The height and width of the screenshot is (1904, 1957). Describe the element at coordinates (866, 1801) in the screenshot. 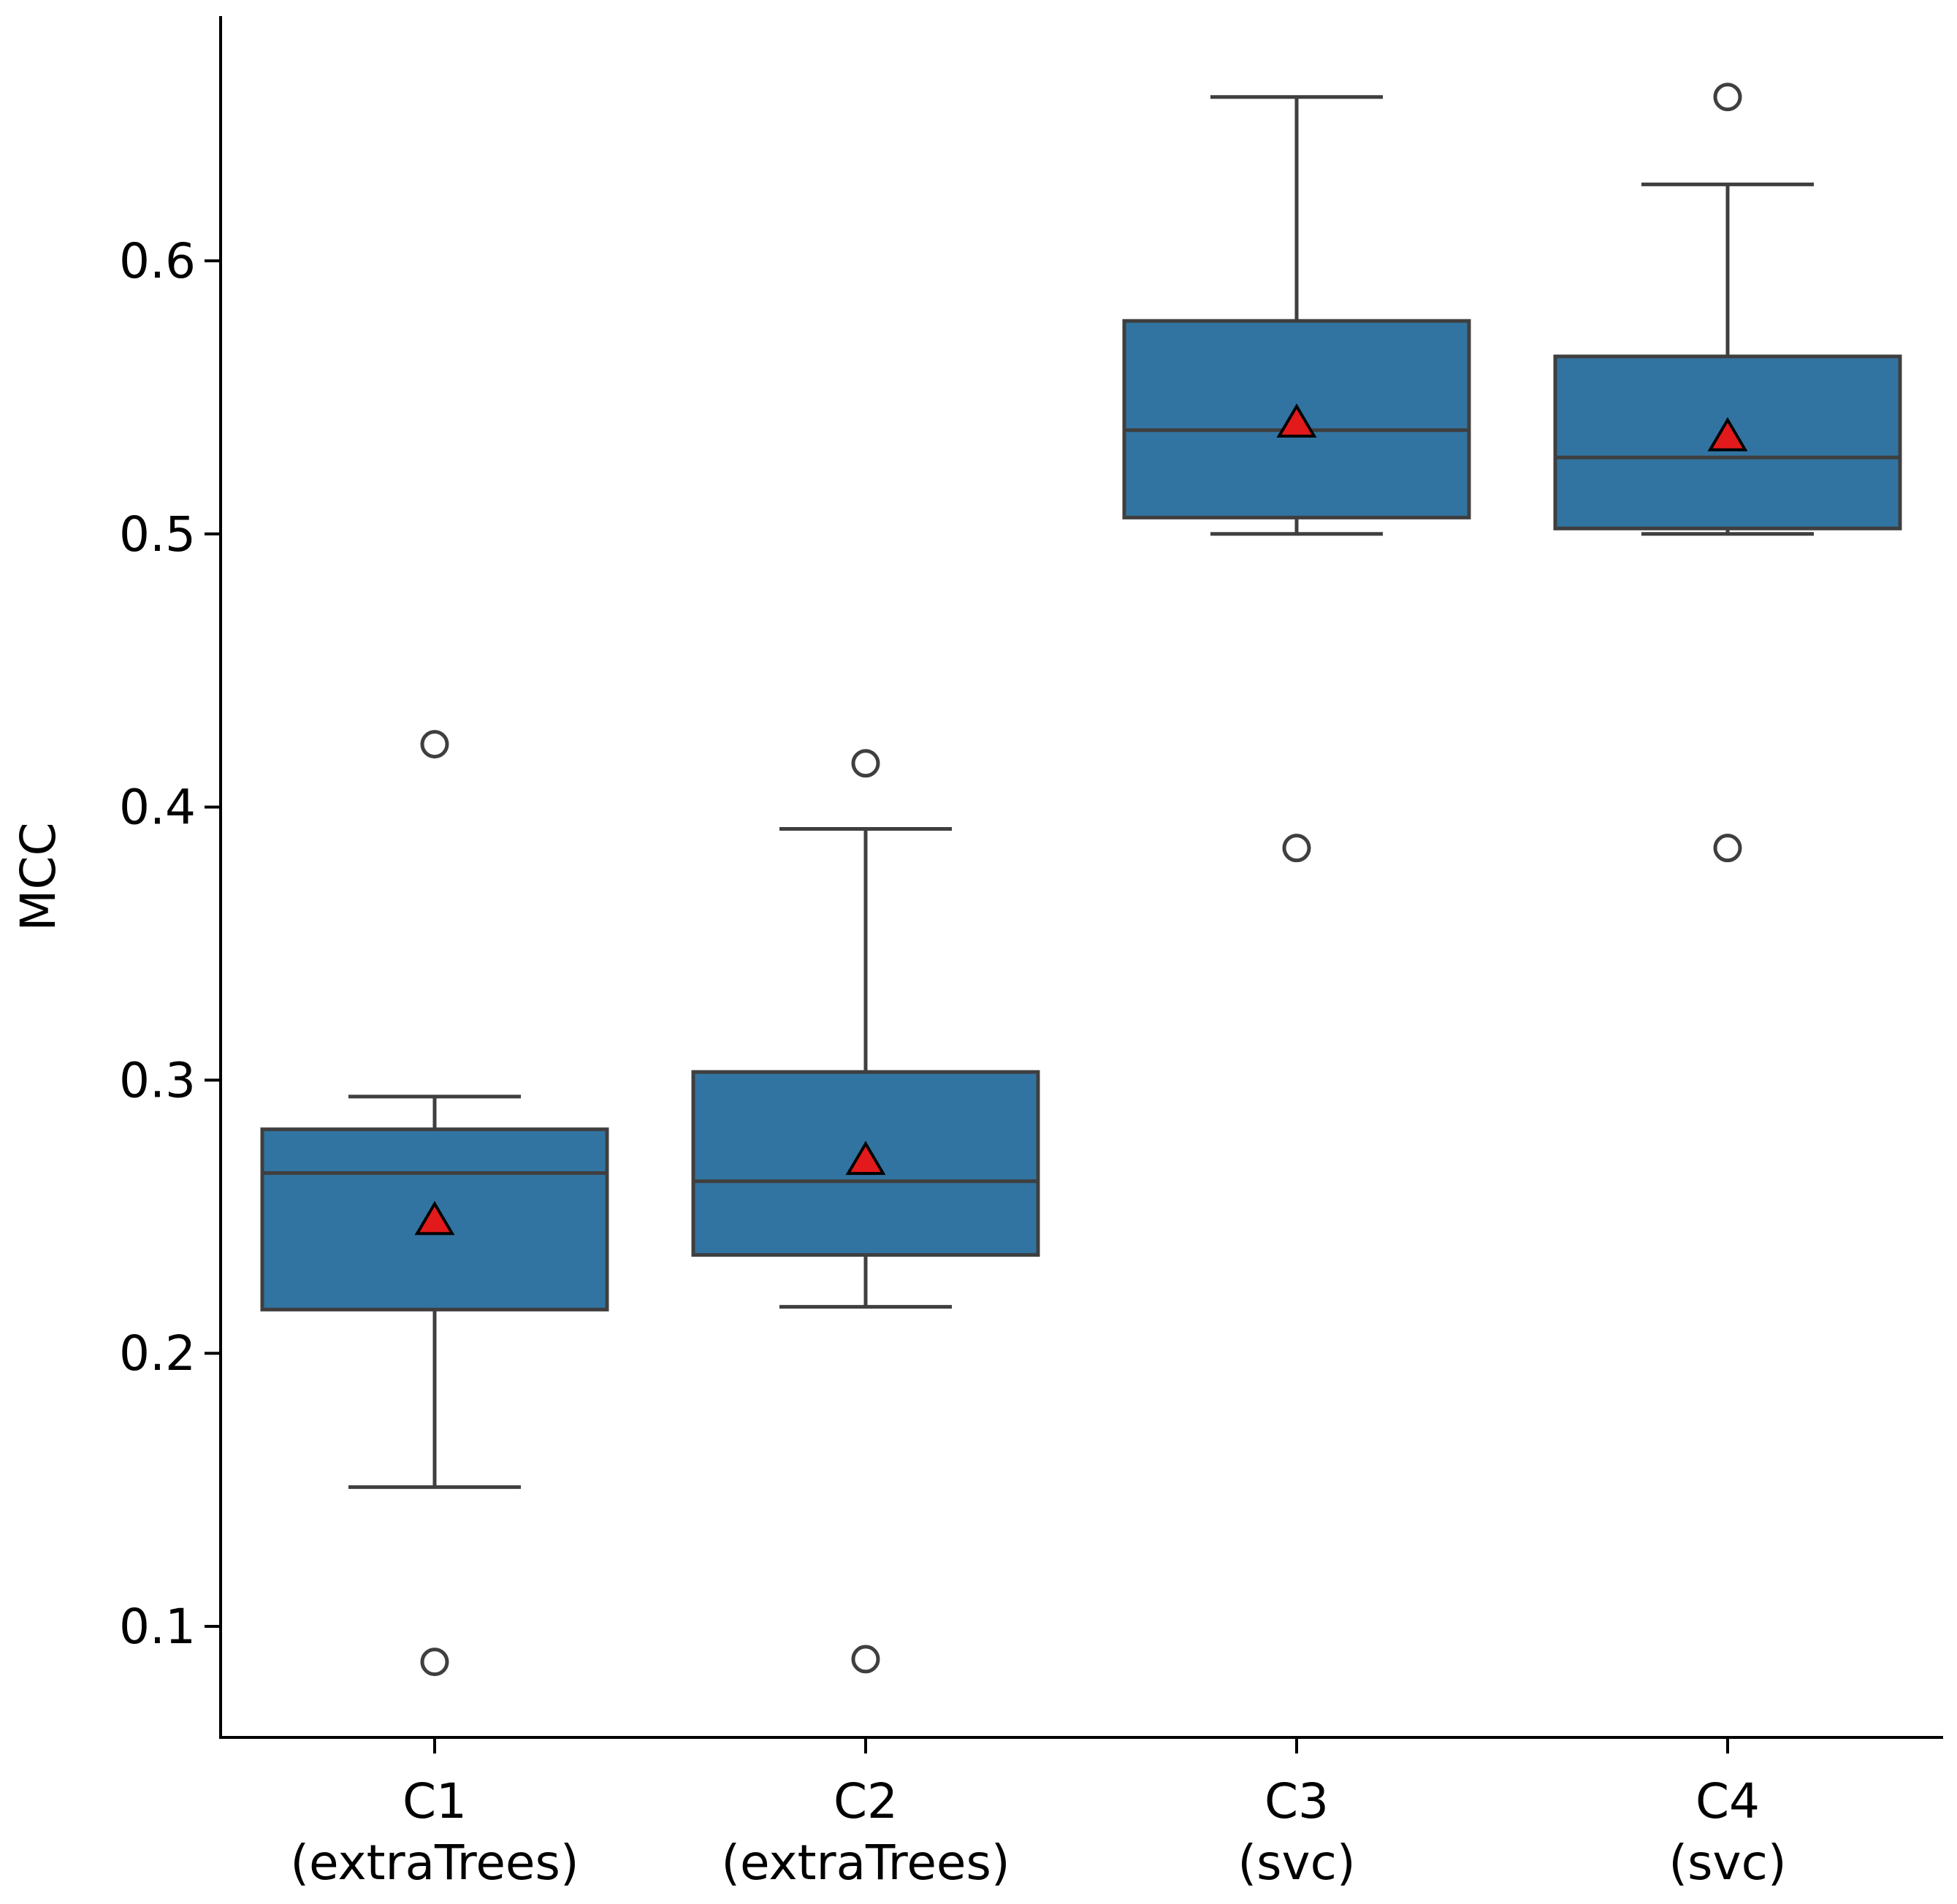

I see `x-tick-label: C2` at that location.